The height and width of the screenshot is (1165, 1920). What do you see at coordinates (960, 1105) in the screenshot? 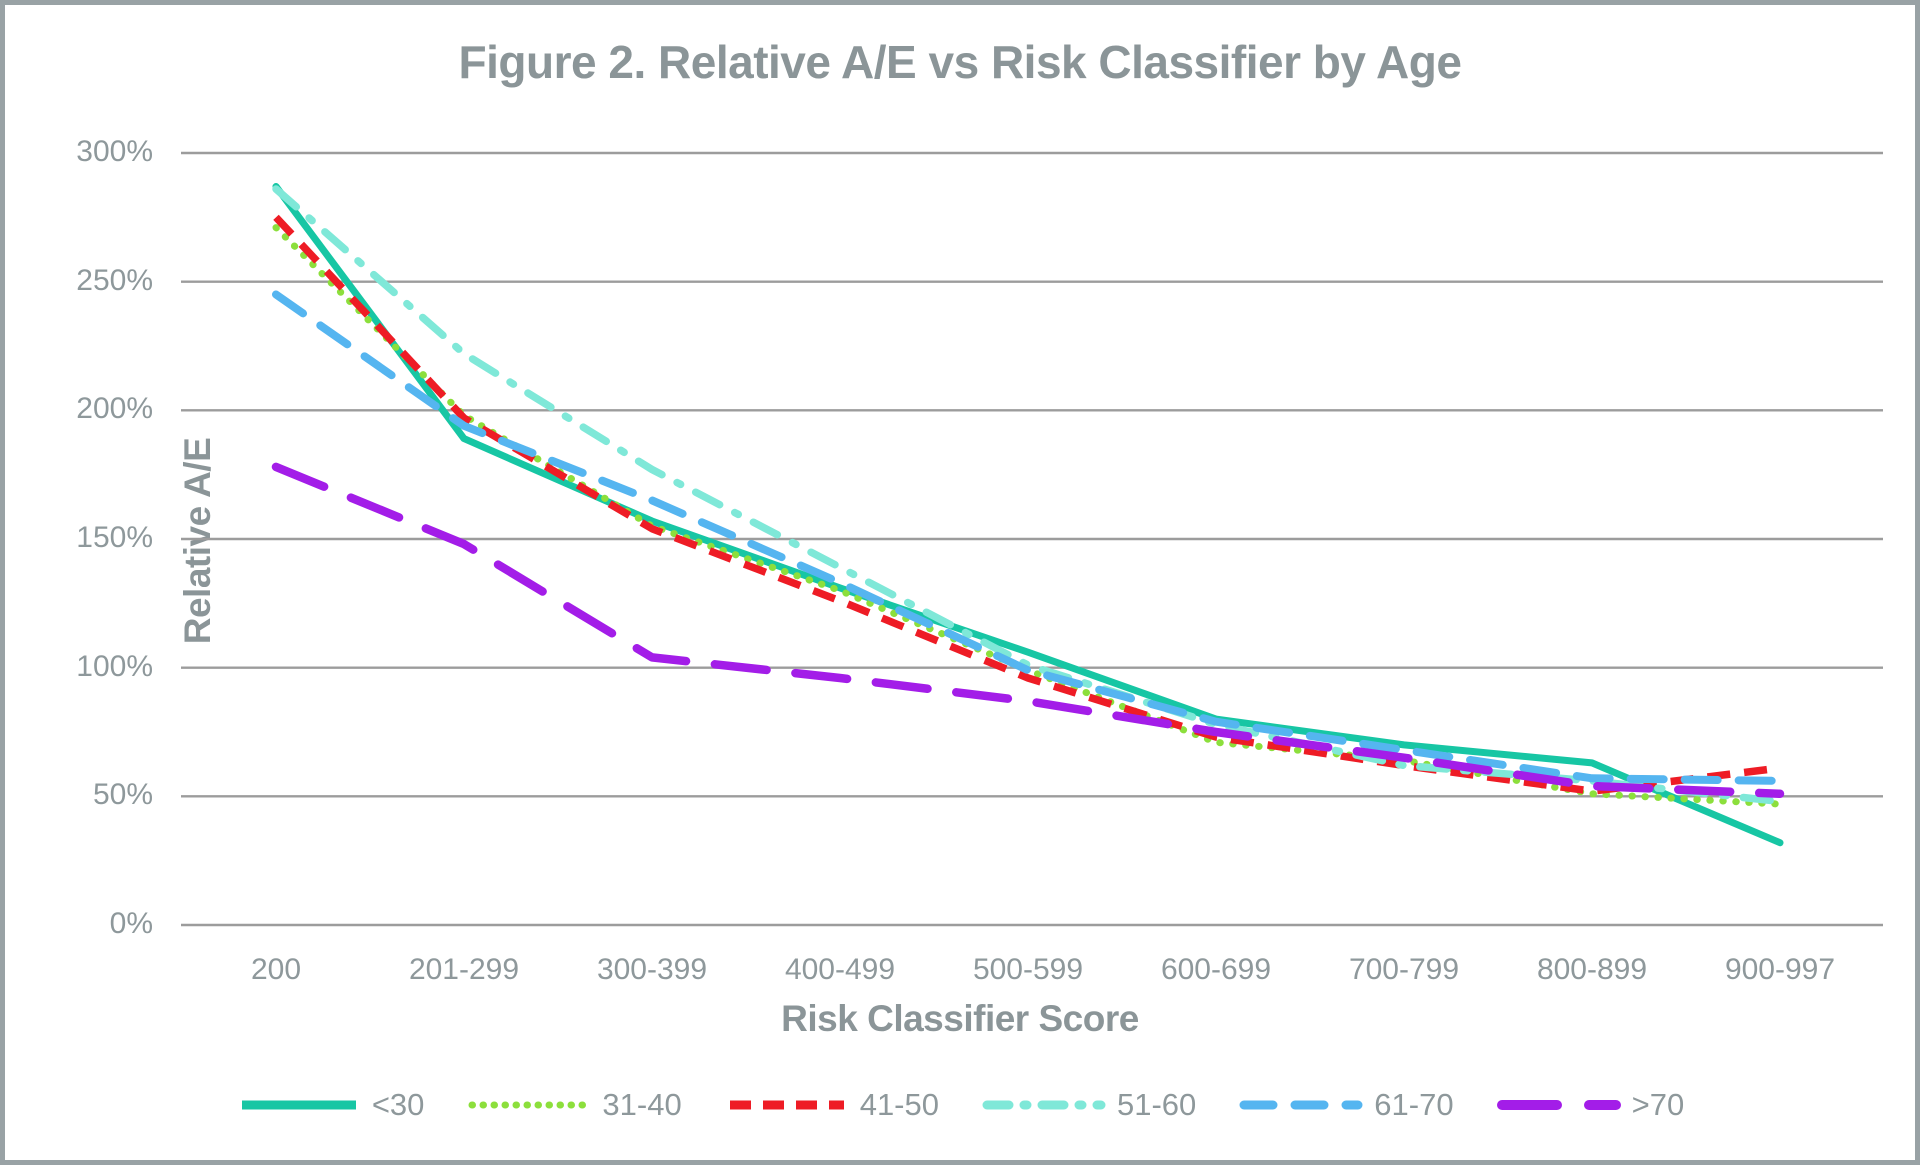
I see `chart-legend: <30 31-40 41-50 51-60 61-70 >70` at bounding box center [960, 1105].